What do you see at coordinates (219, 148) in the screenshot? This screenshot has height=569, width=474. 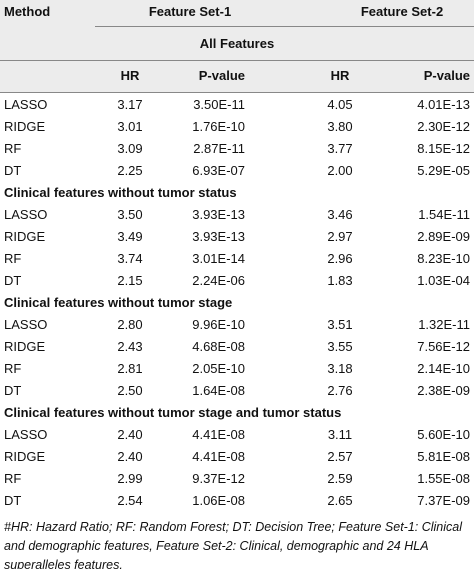 I see `value-cell: 2.87E-11` at bounding box center [219, 148].